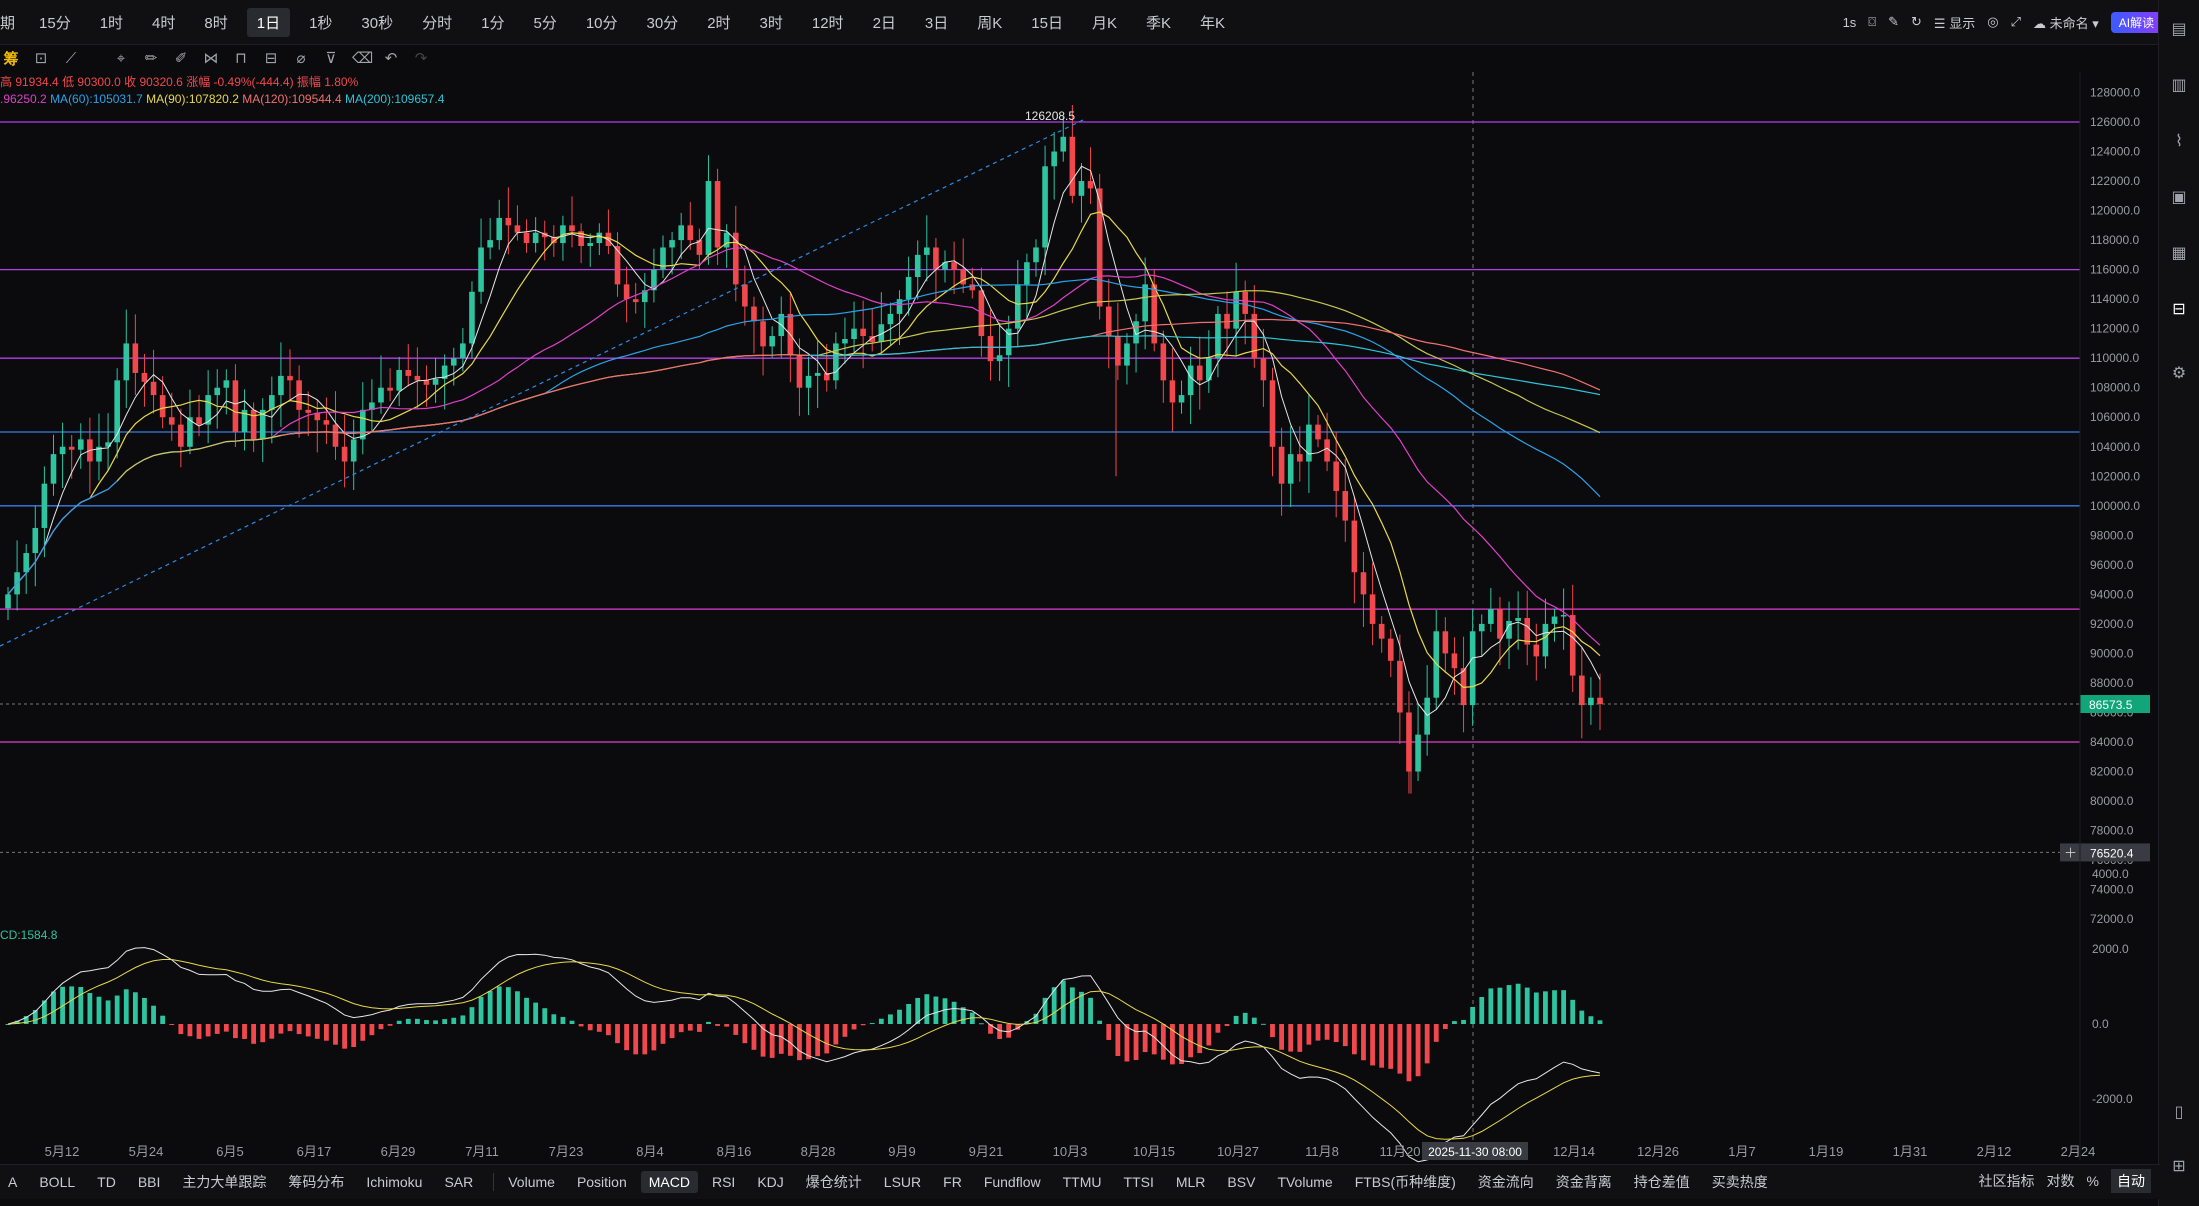 The image size is (2199, 1206). What do you see at coordinates (301, 58) in the screenshot?
I see `magnet-icon: ⌀` at bounding box center [301, 58].